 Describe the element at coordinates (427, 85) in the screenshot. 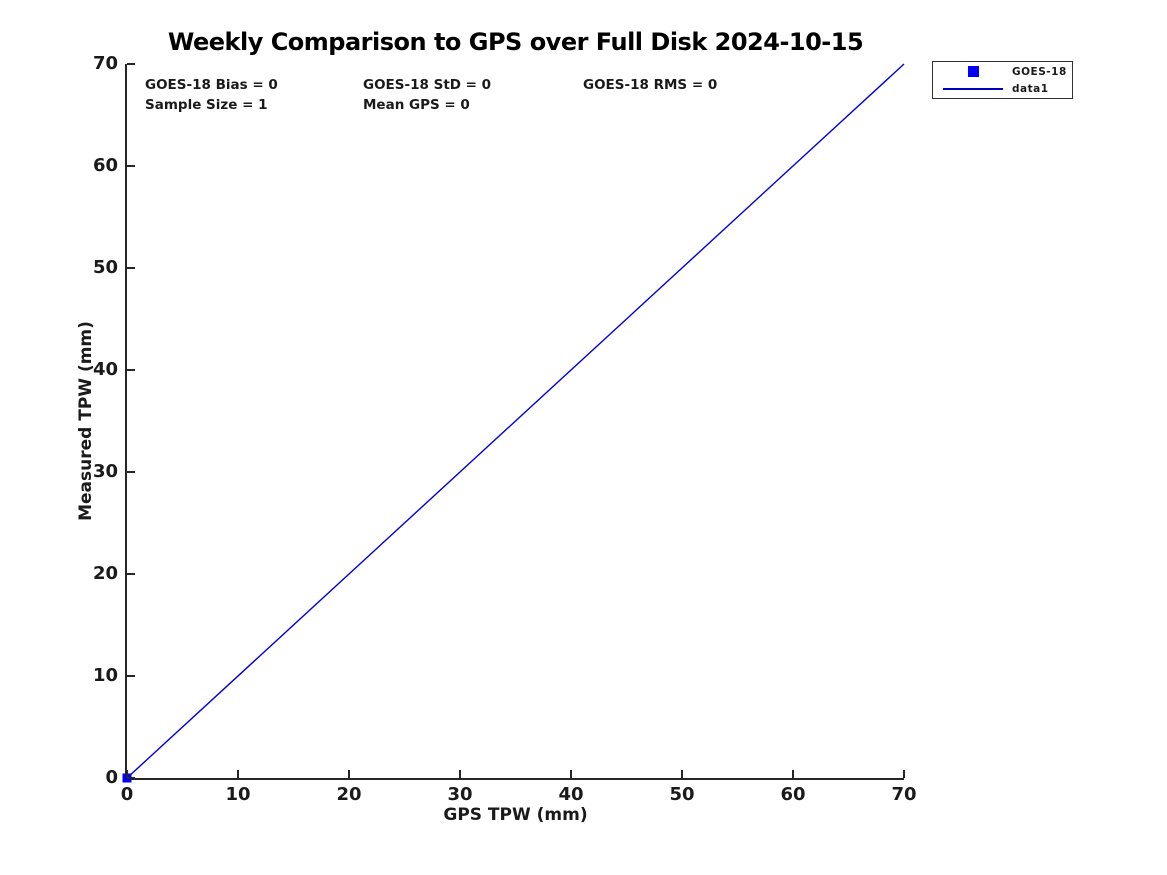

I see `stat-std: GOES-18 StD = 0` at that location.